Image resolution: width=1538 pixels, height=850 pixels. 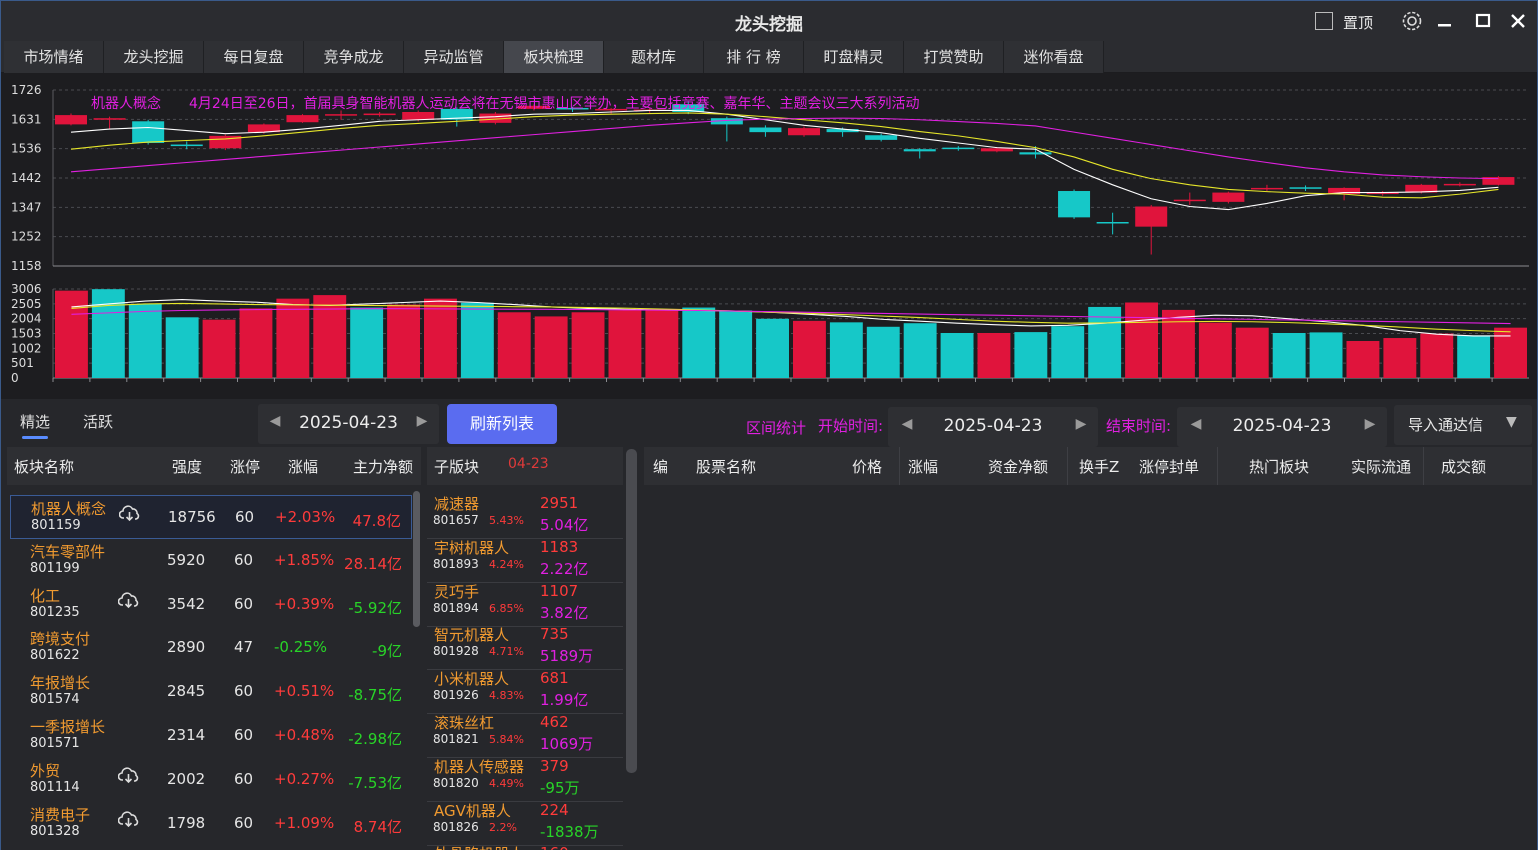 I want to click on sub-plate-row: 智元机器人 801928 4.71% 735 5189万, so click(x=525, y=648).